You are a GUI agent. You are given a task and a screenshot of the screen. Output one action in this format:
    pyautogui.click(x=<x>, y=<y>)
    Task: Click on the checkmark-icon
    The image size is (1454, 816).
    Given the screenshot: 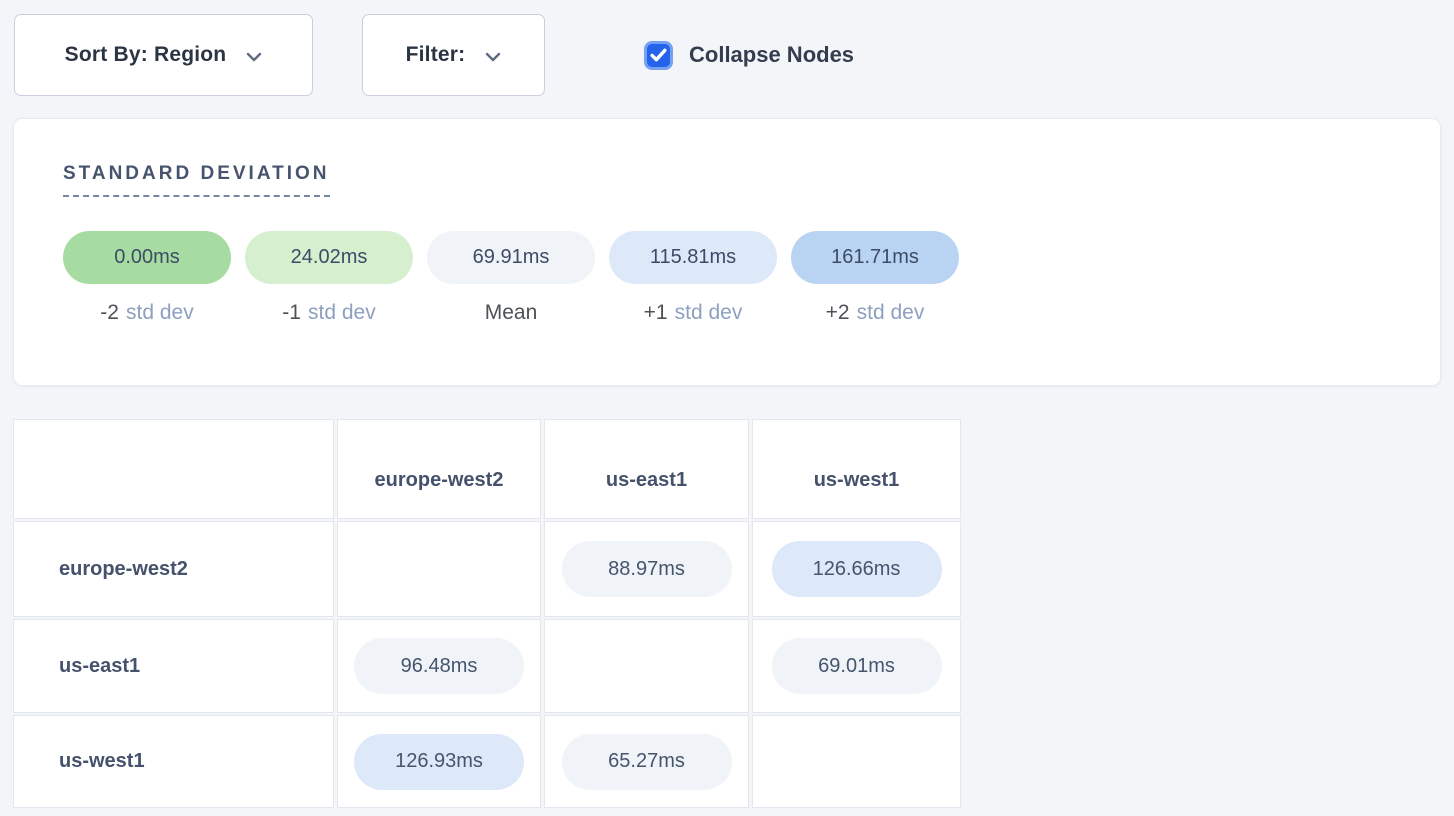 What is the action you would take?
    pyautogui.click(x=658, y=55)
    